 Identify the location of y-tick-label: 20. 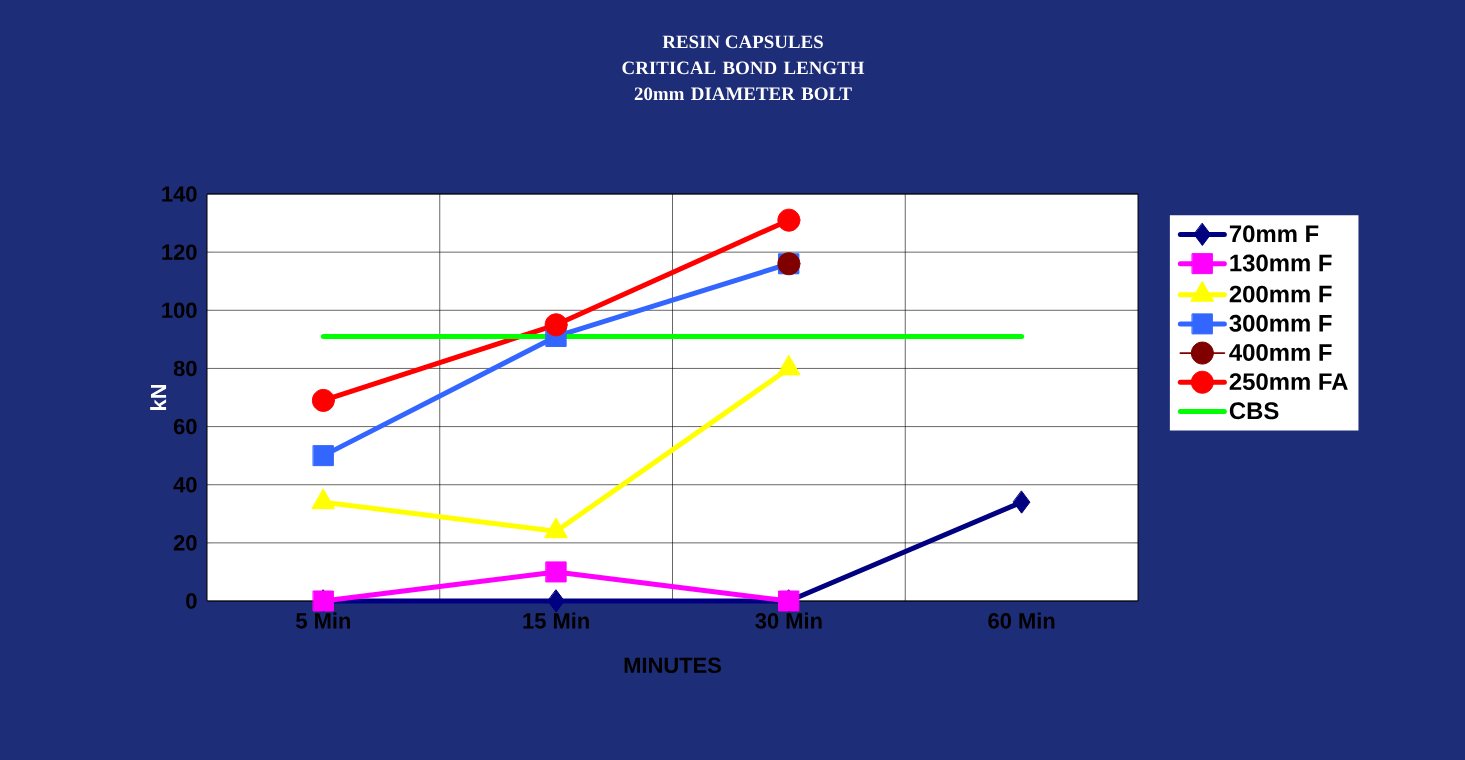
(185, 543).